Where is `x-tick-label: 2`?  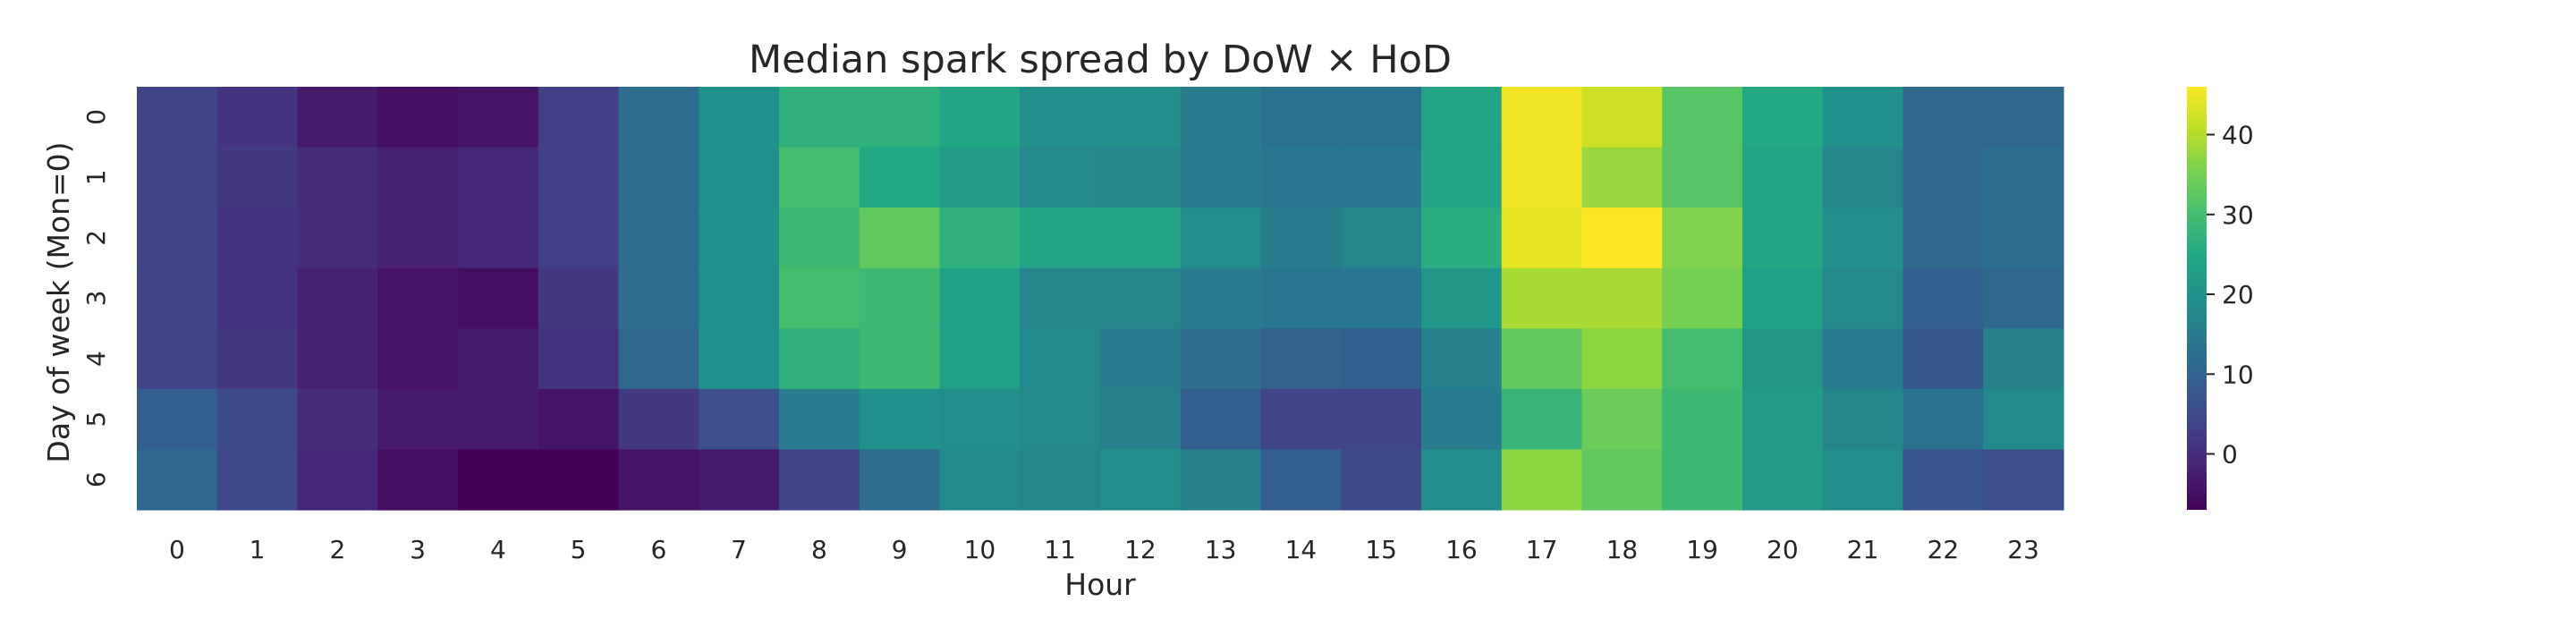
x-tick-label: 2 is located at coordinates (337, 549).